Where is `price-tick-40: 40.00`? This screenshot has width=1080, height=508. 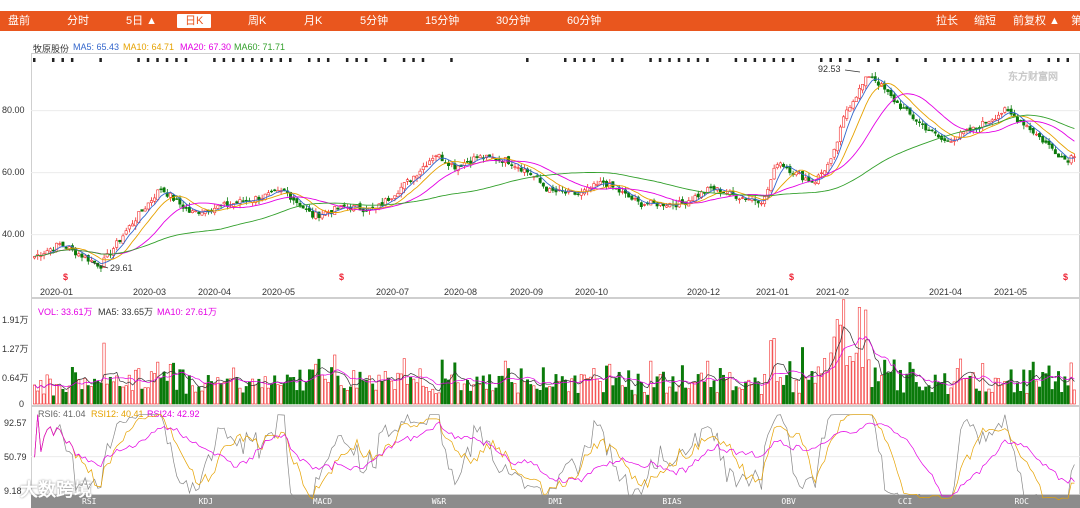
price-tick-40: 40.00 is located at coordinates (13, 234).